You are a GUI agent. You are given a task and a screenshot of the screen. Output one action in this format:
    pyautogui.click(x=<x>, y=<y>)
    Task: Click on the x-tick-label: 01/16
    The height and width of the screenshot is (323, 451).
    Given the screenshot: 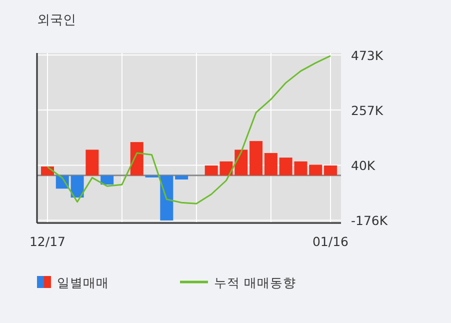 What is the action you would take?
    pyautogui.click(x=330, y=241)
    